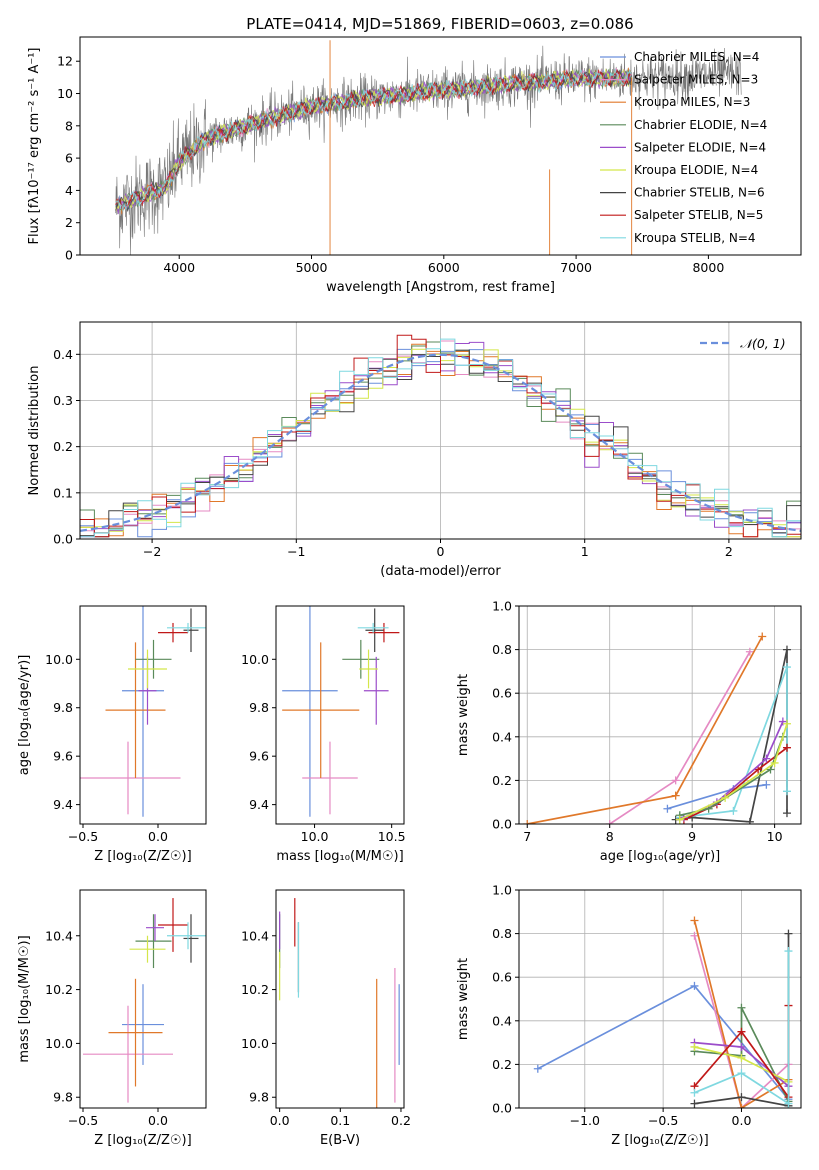  What do you see at coordinates (69, 158) in the screenshot?
I see `y-tick-label: 6` at bounding box center [69, 158].